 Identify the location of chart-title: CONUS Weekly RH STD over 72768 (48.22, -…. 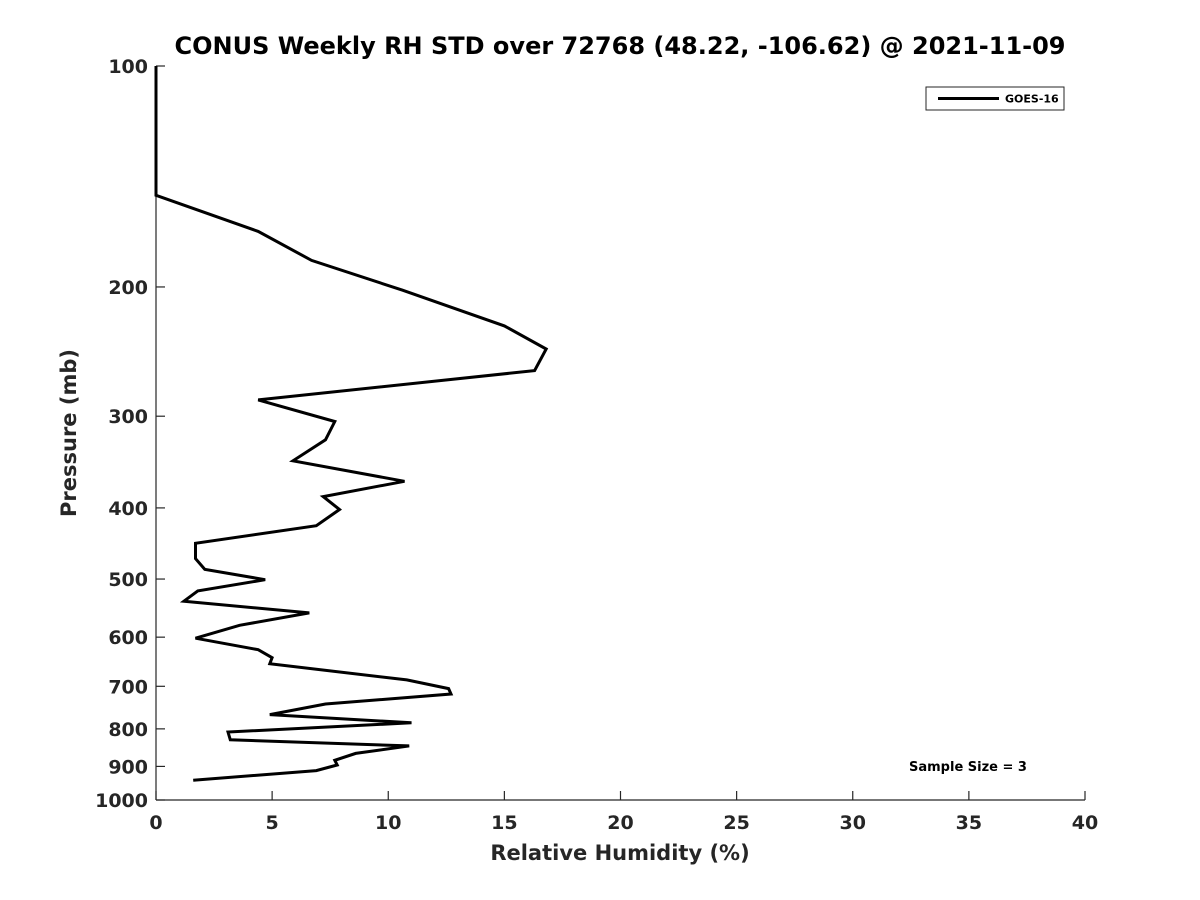
(619, 46).